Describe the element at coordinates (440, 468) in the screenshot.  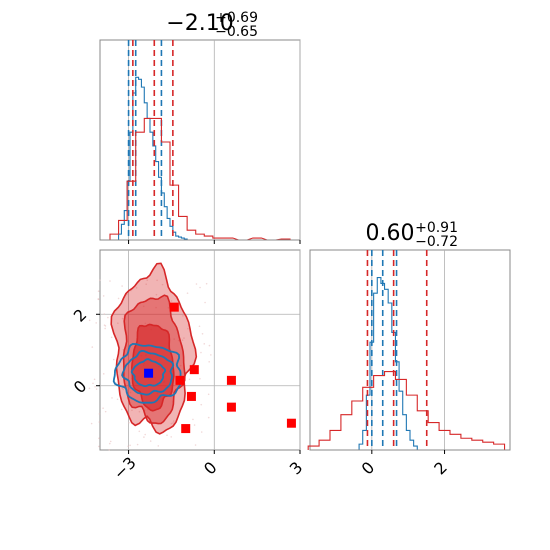
I see `hist-2-xtick-label-1: 2` at that location.